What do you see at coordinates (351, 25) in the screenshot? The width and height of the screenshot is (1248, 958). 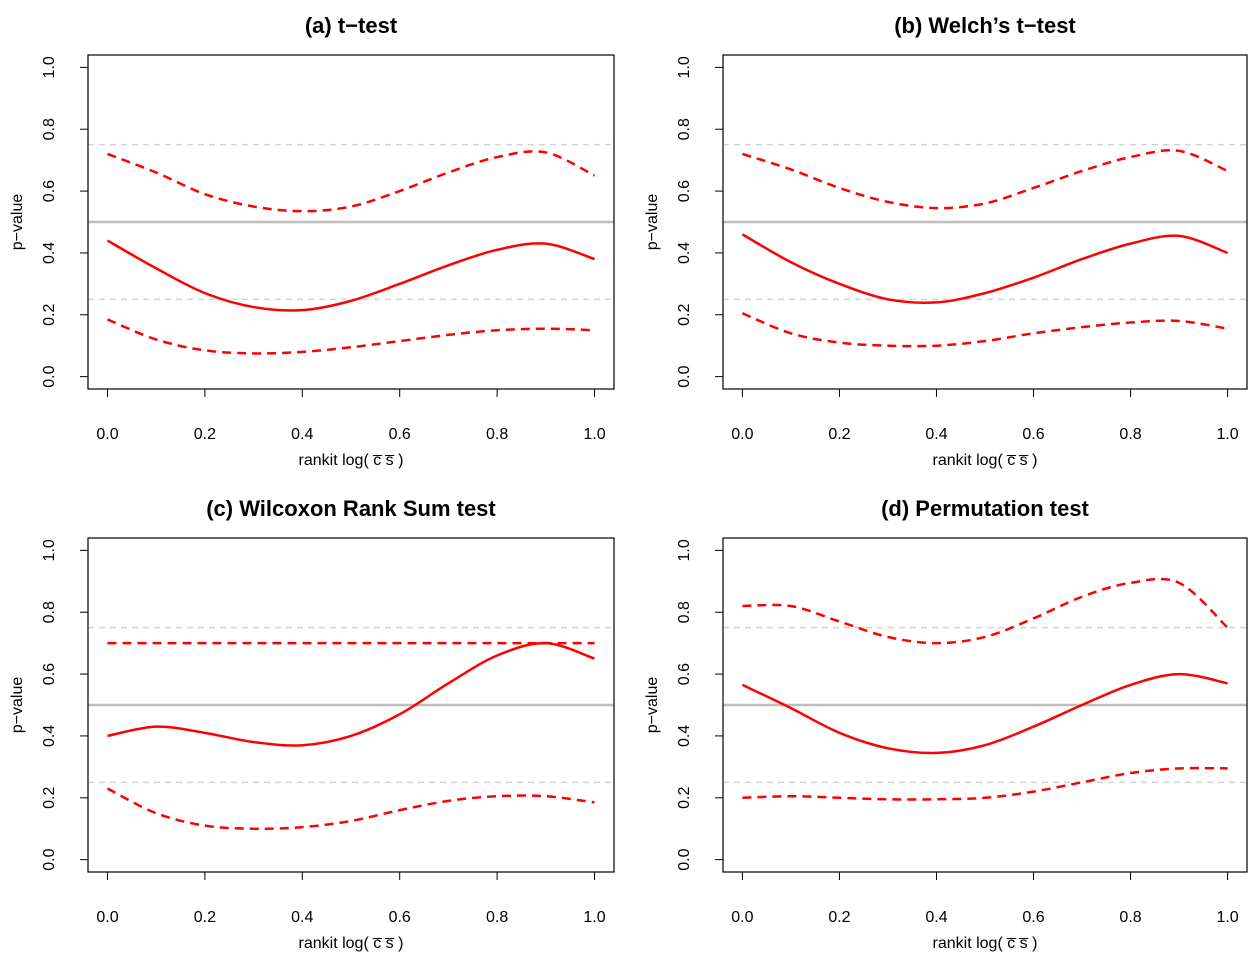 I see `panel-title: (a) t−test` at bounding box center [351, 25].